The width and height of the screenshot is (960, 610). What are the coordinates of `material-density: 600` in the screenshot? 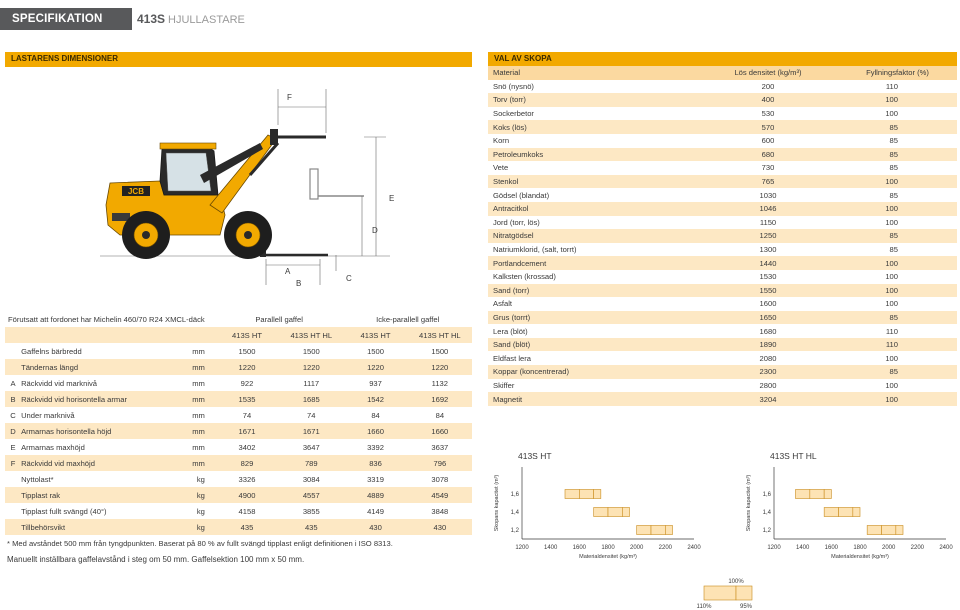 It's located at (768, 141).